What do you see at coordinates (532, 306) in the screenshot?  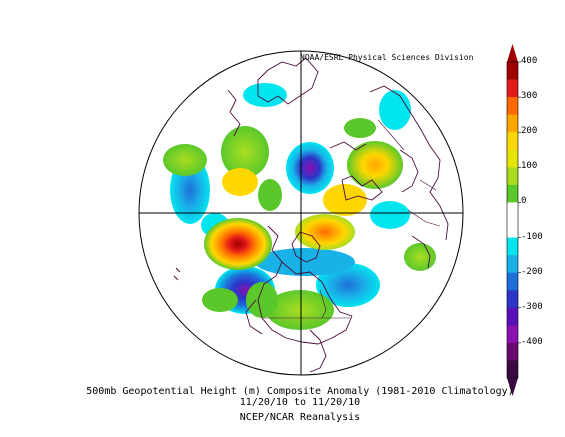 I see `colorbar-tick-label: -300` at bounding box center [532, 306].